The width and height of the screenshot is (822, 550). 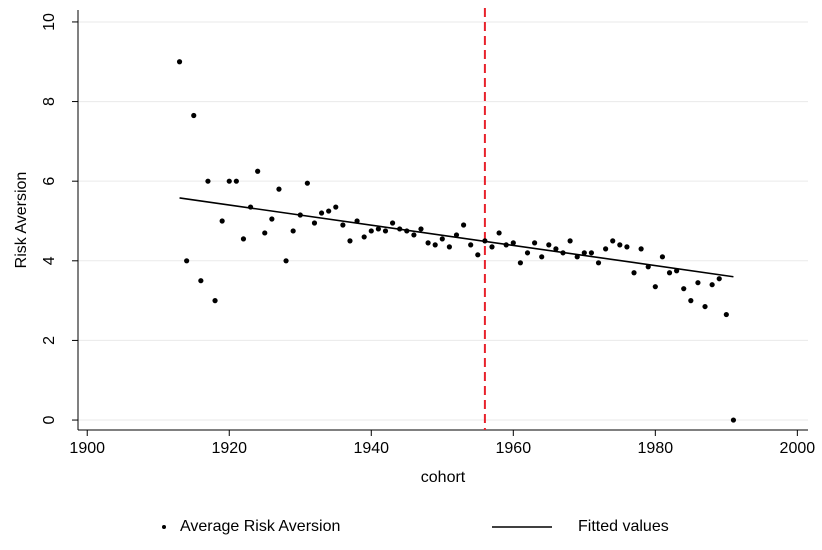 What do you see at coordinates (49, 181) in the screenshot?
I see `y-tick-label: 6` at bounding box center [49, 181].